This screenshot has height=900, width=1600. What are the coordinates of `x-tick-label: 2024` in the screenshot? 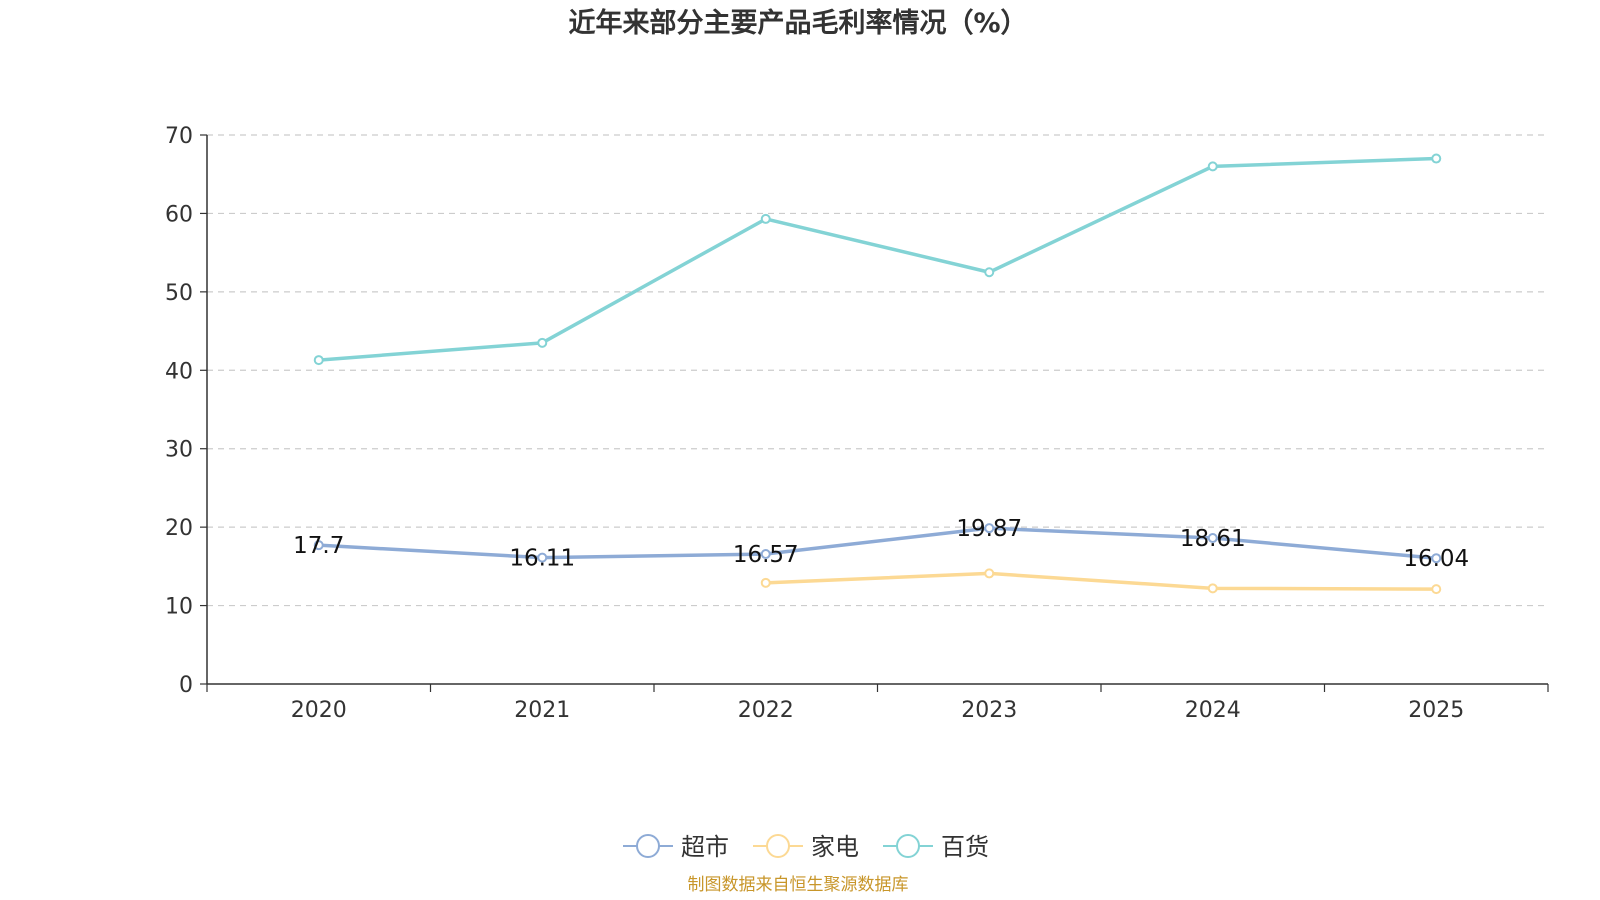 It's located at (1213, 710).